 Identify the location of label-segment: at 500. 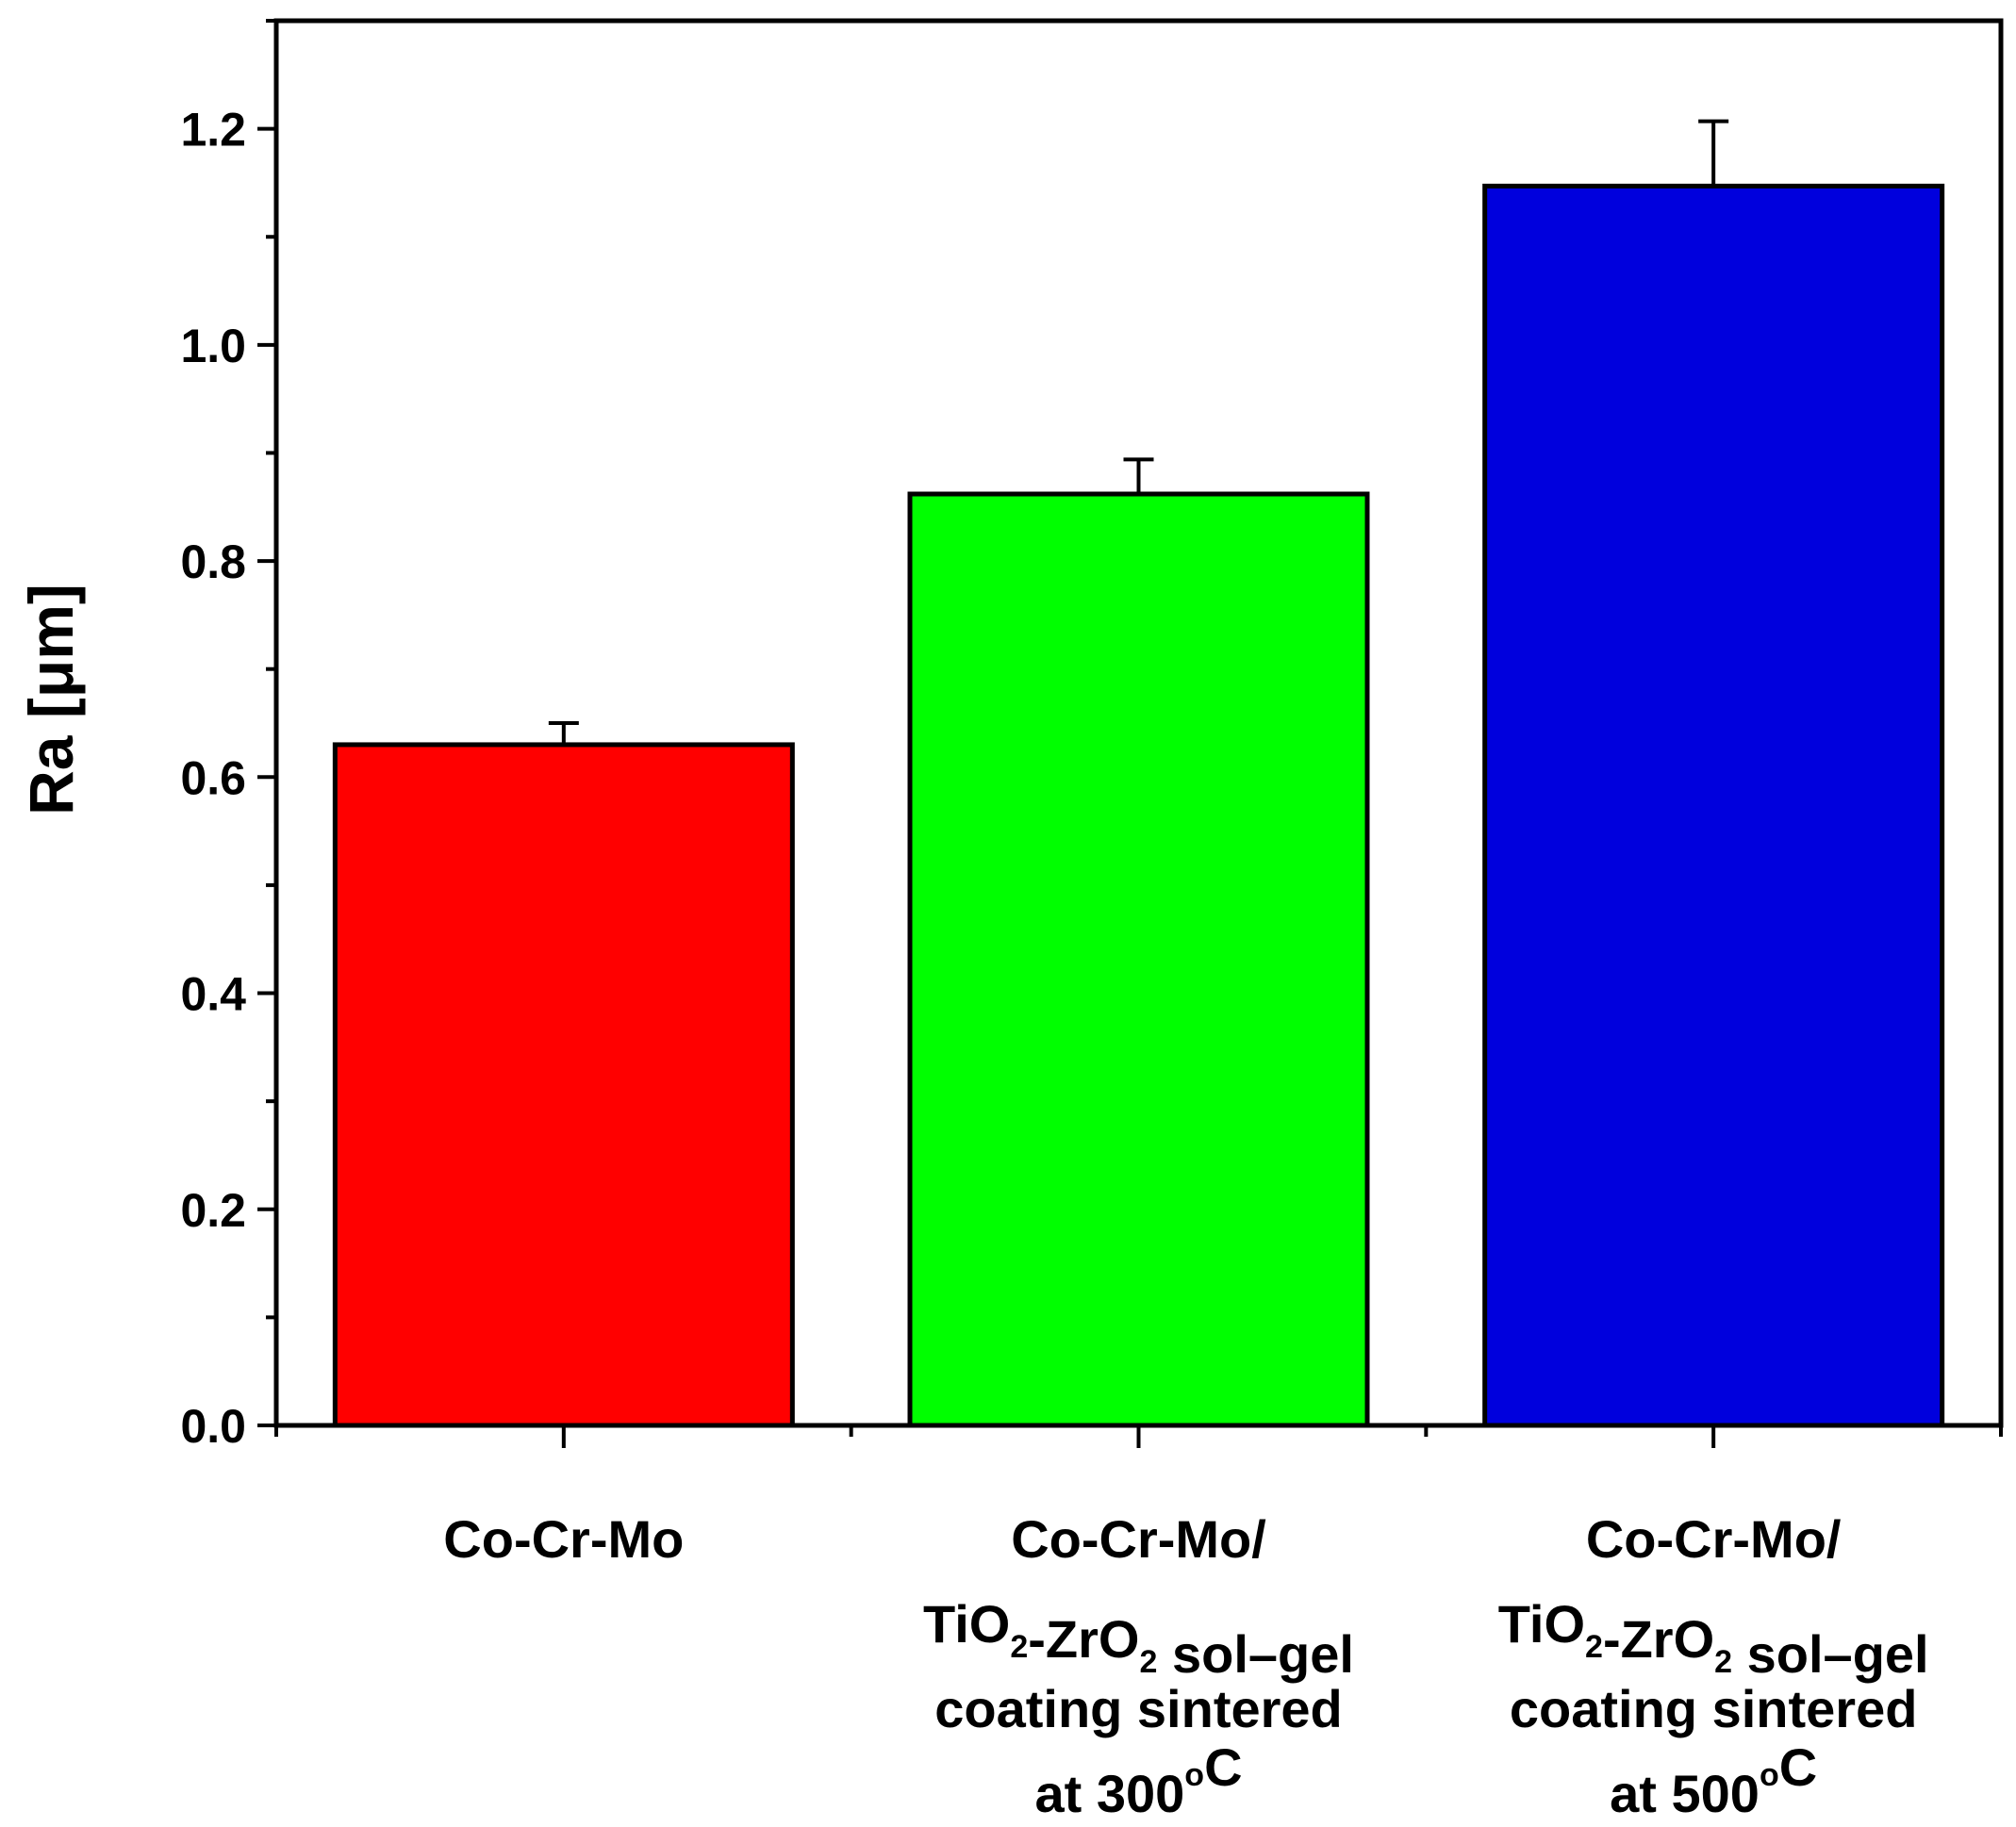
(1685, 1793).